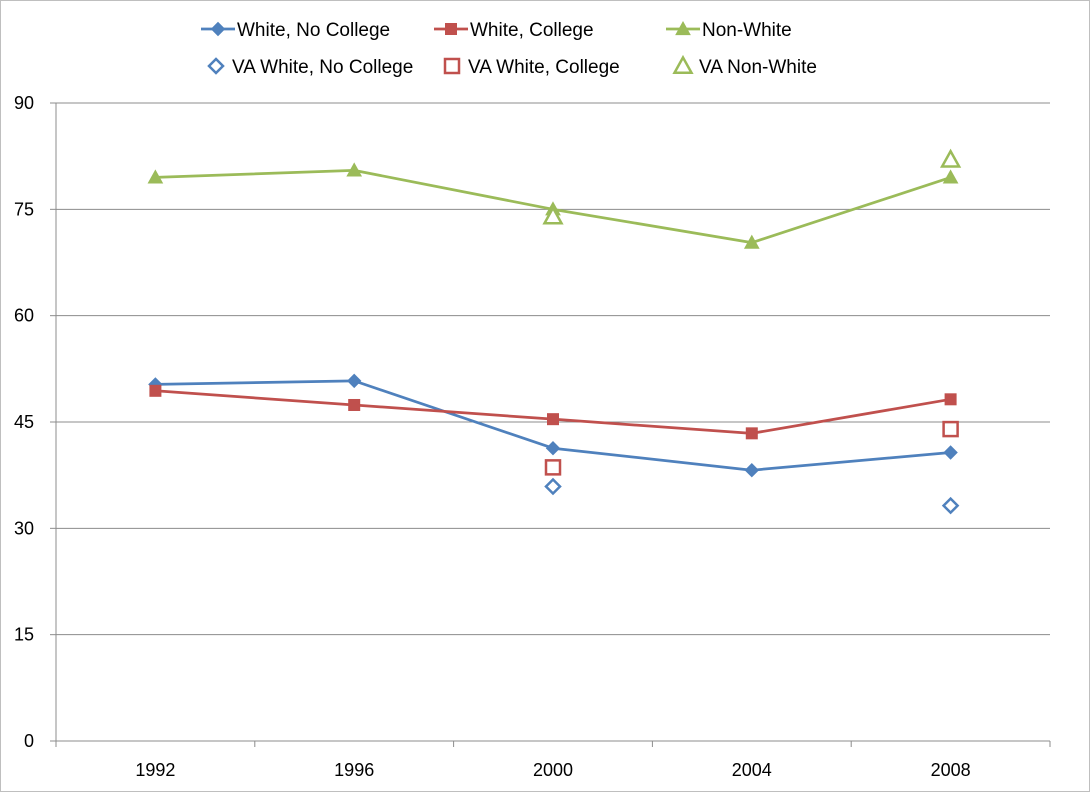  Describe the element at coordinates (155, 770) in the screenshot. I see `x-tick-label: 1992` at that location.